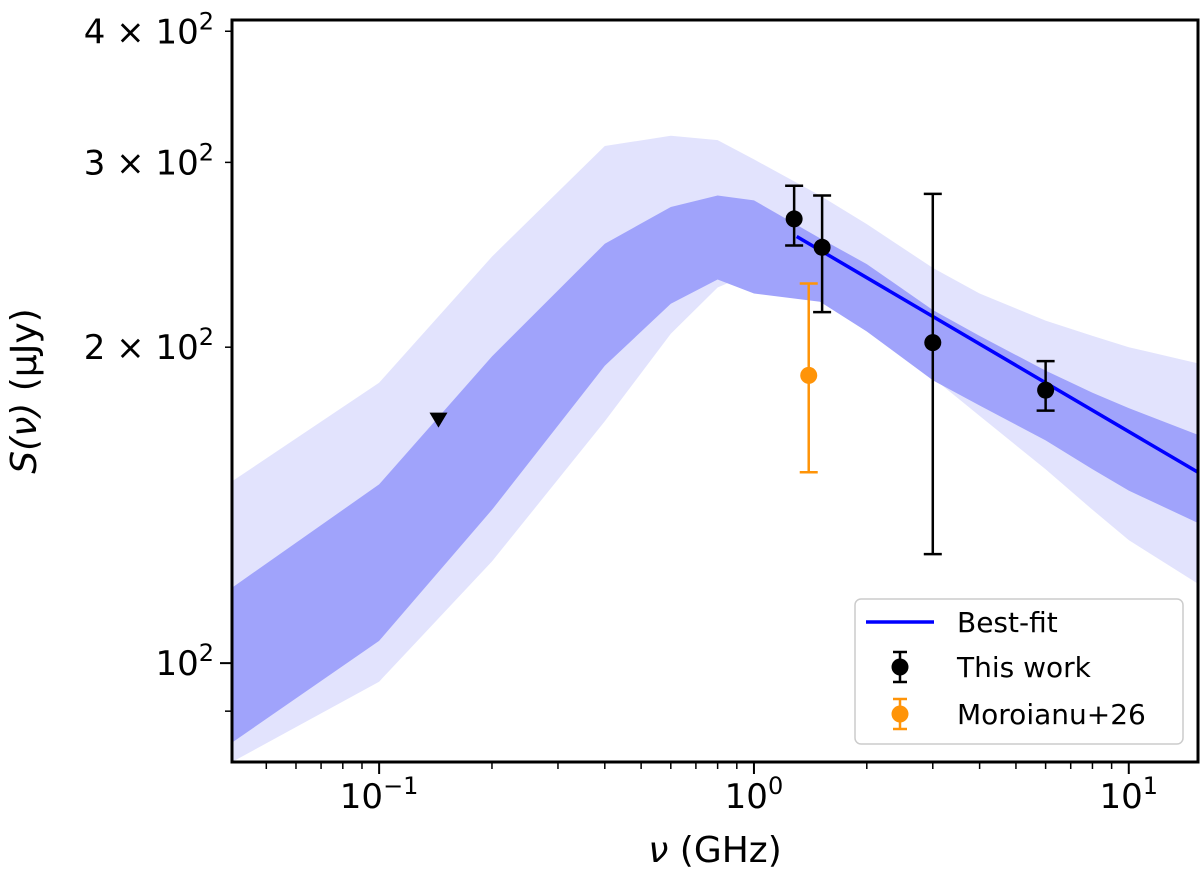 The width and height of the screenshot is (1200, 869). What do you see at coordinates (1007, 622) in the screenshot?
I see `legend-label-best-fit: Best-fit` at bounding box center [1007, 622].